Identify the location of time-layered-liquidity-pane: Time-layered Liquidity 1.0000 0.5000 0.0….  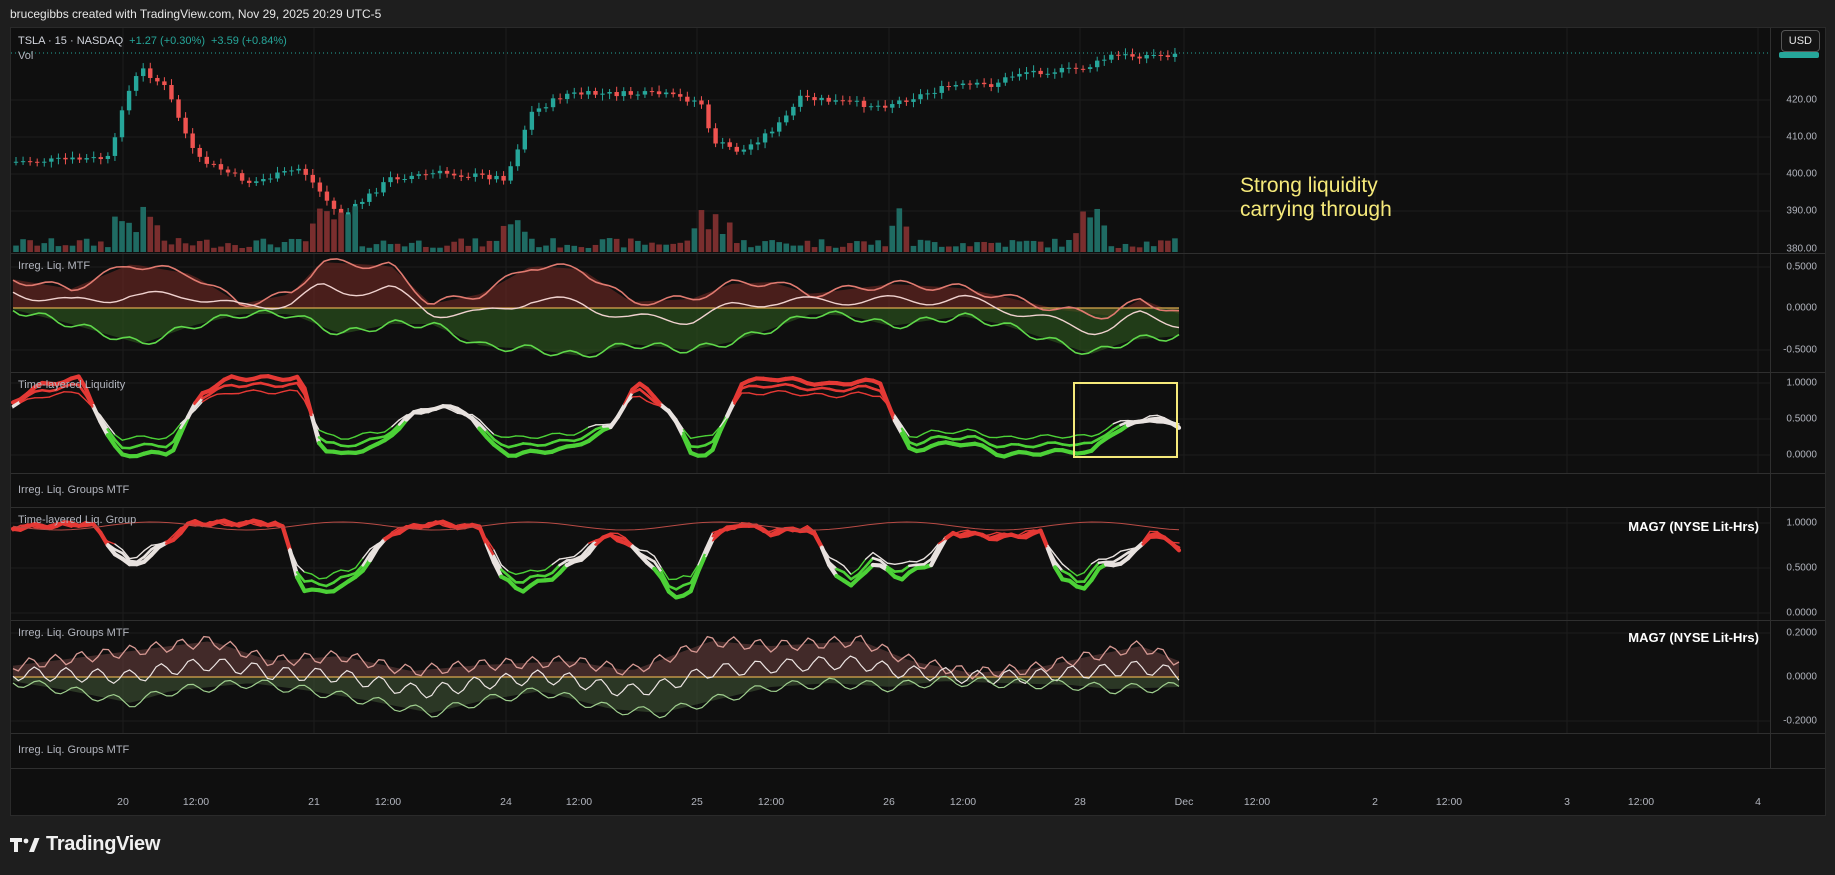
(918, 423).